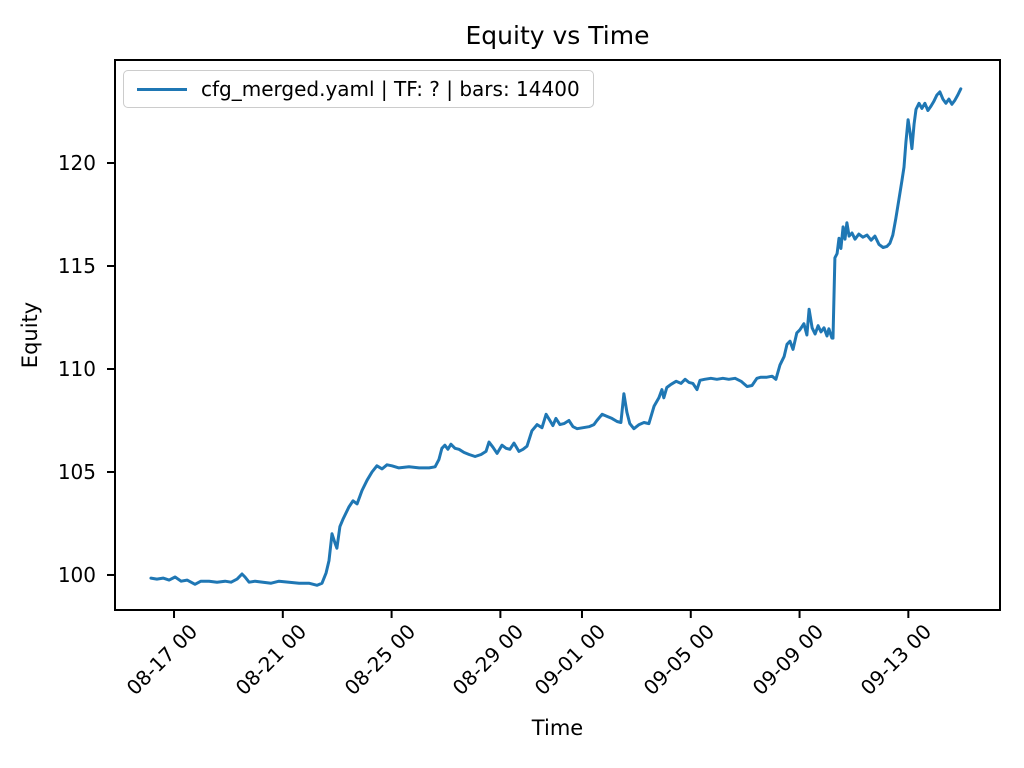 Image resolution: width=1024 pixels, height=768 pixels. I want to click on x-axis-label: Time, so click(557, 728).